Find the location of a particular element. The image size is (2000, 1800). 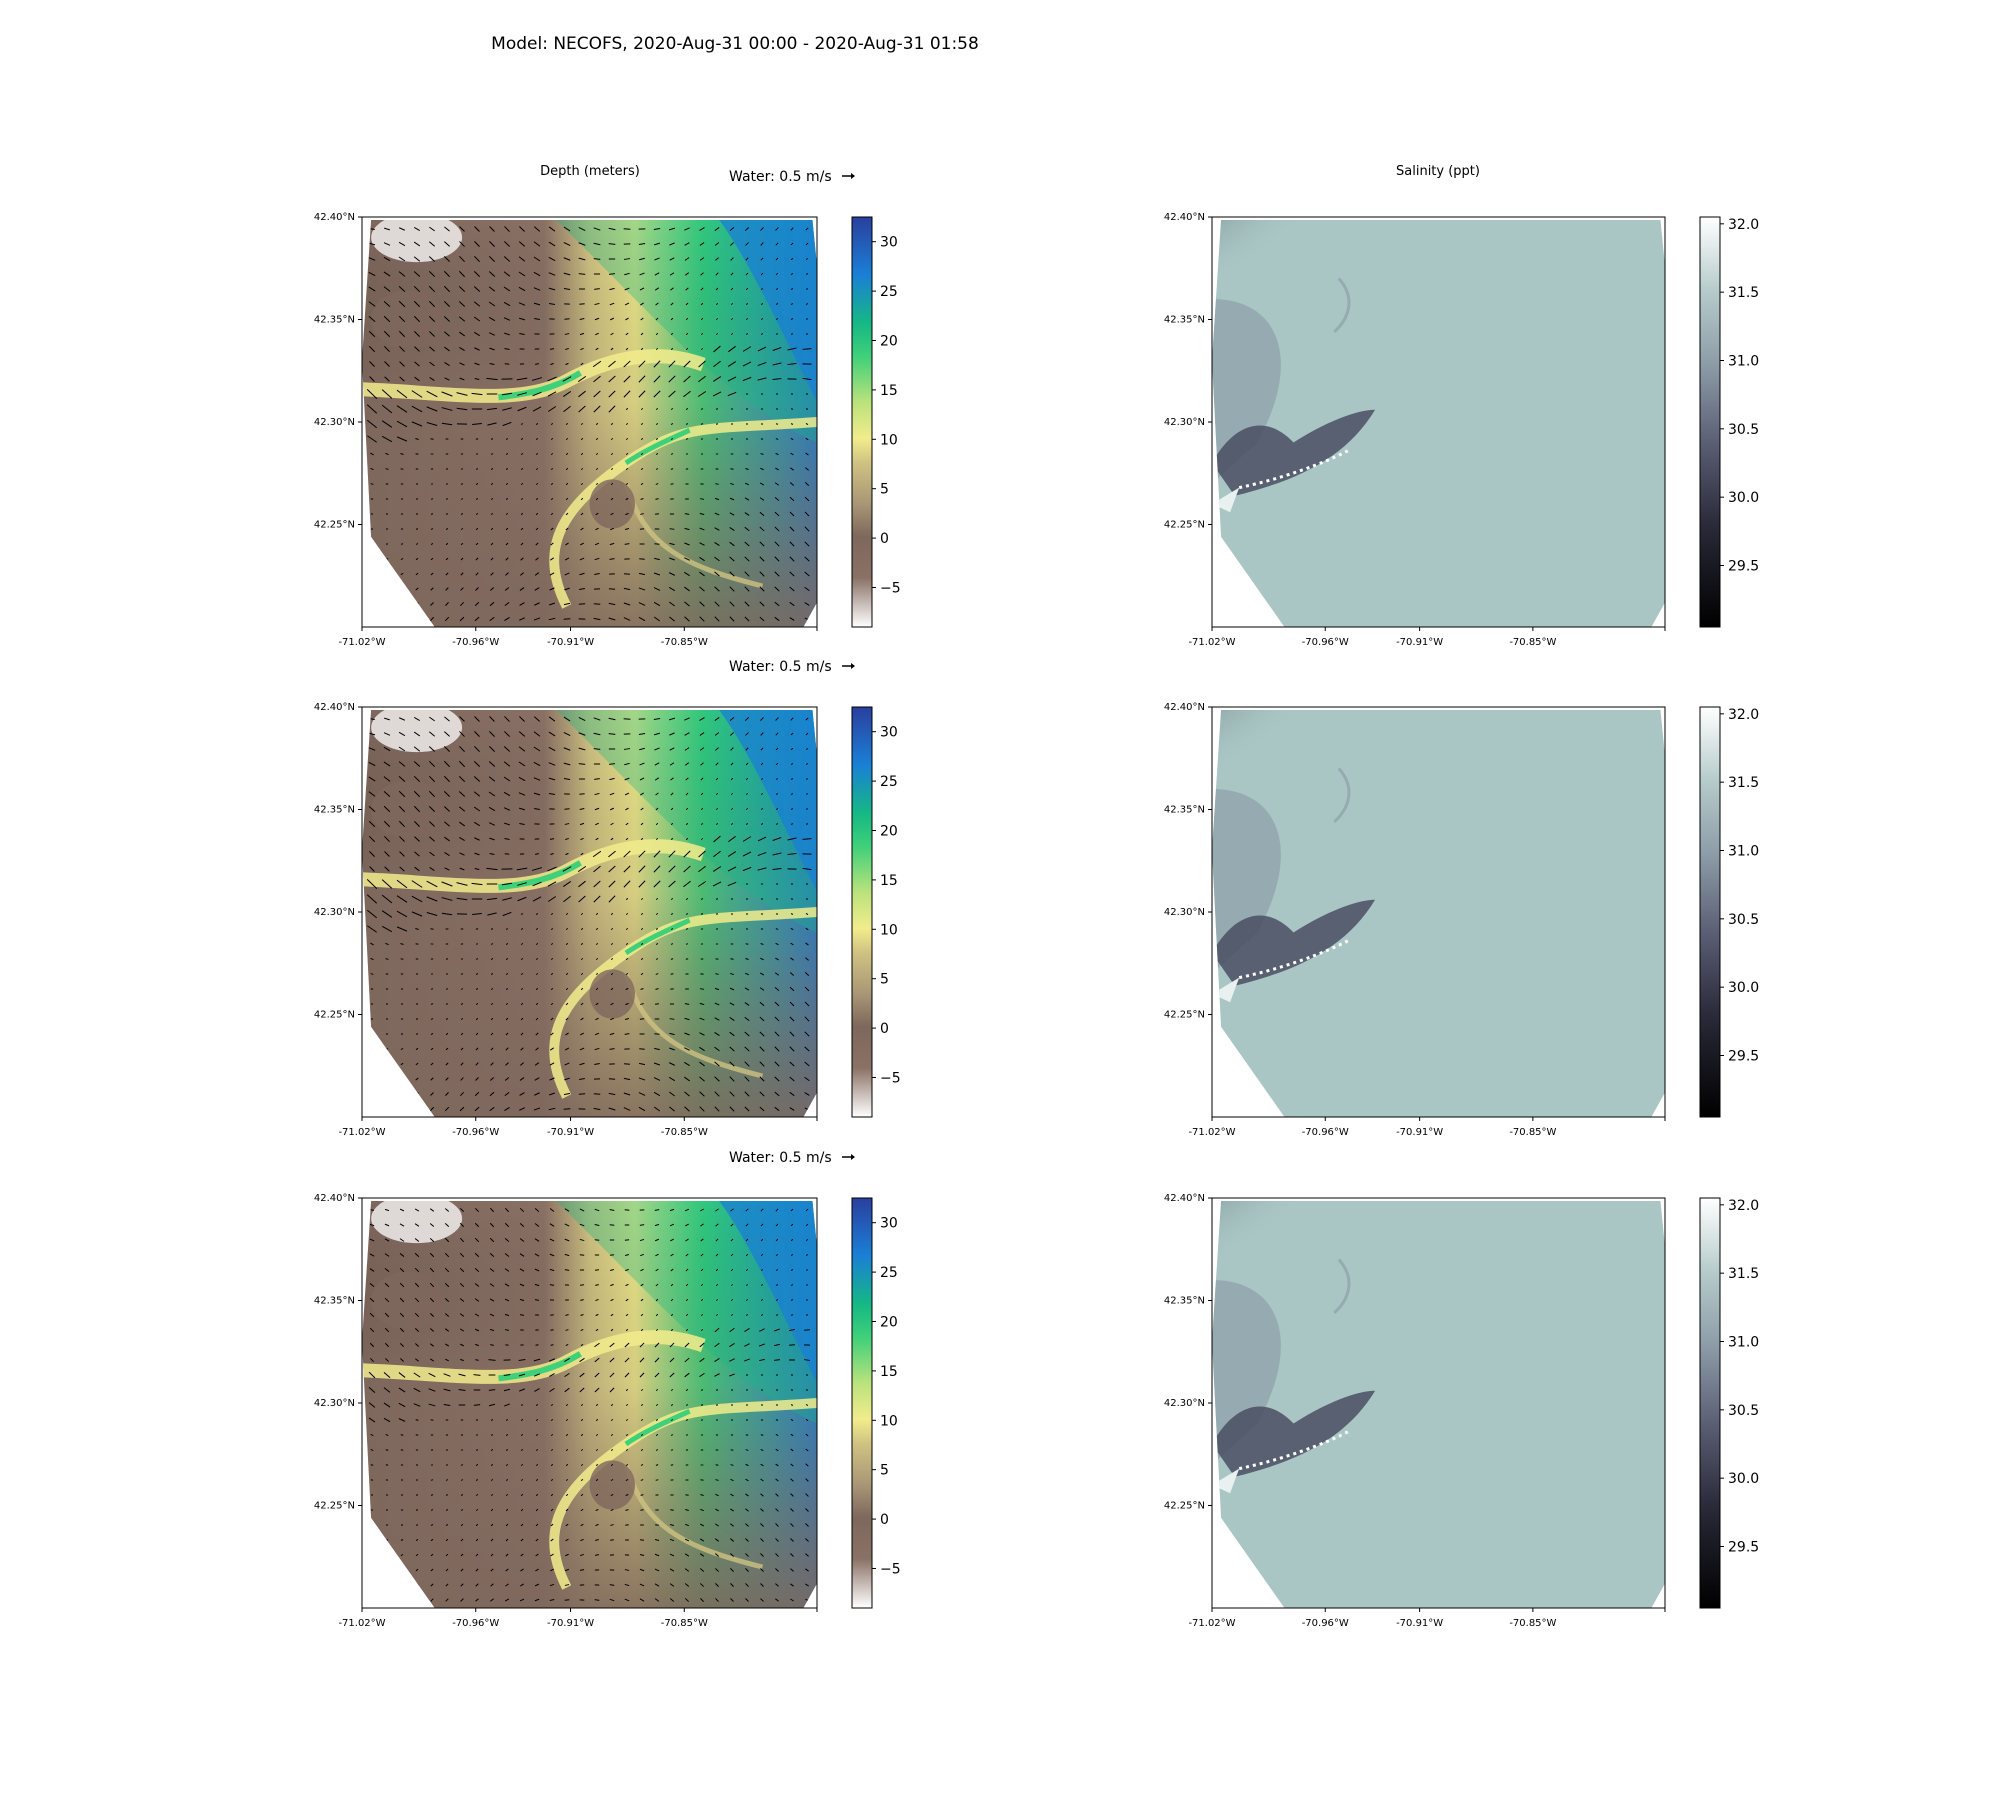

lon-tick-label: -71.02°W is located at coordinates (1211, 642).